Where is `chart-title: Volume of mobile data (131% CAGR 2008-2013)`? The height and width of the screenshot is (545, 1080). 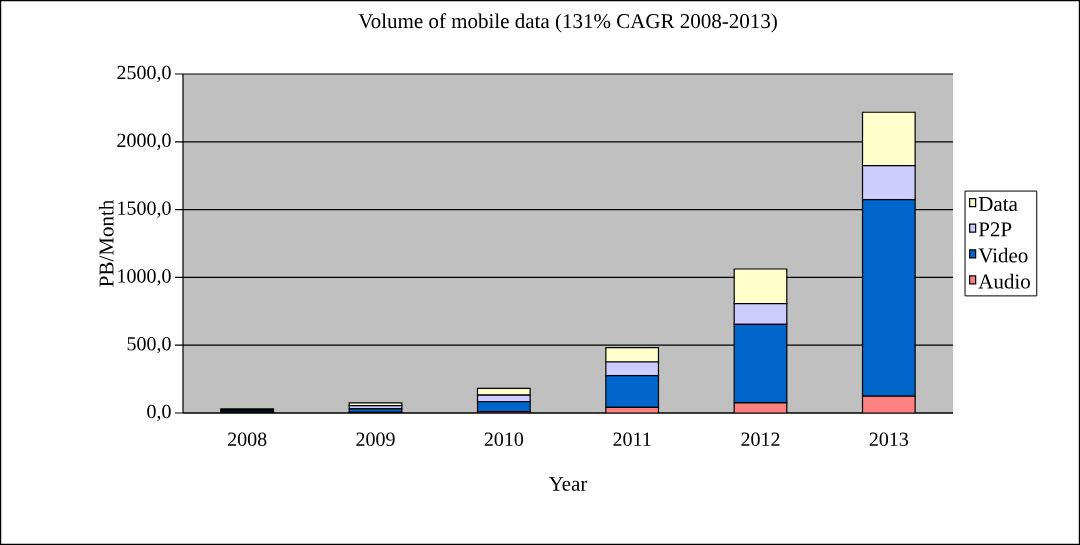
chart-title: Volume of mobile data (131% CAGR 2008-2013) is located at coordinates (567, 23).